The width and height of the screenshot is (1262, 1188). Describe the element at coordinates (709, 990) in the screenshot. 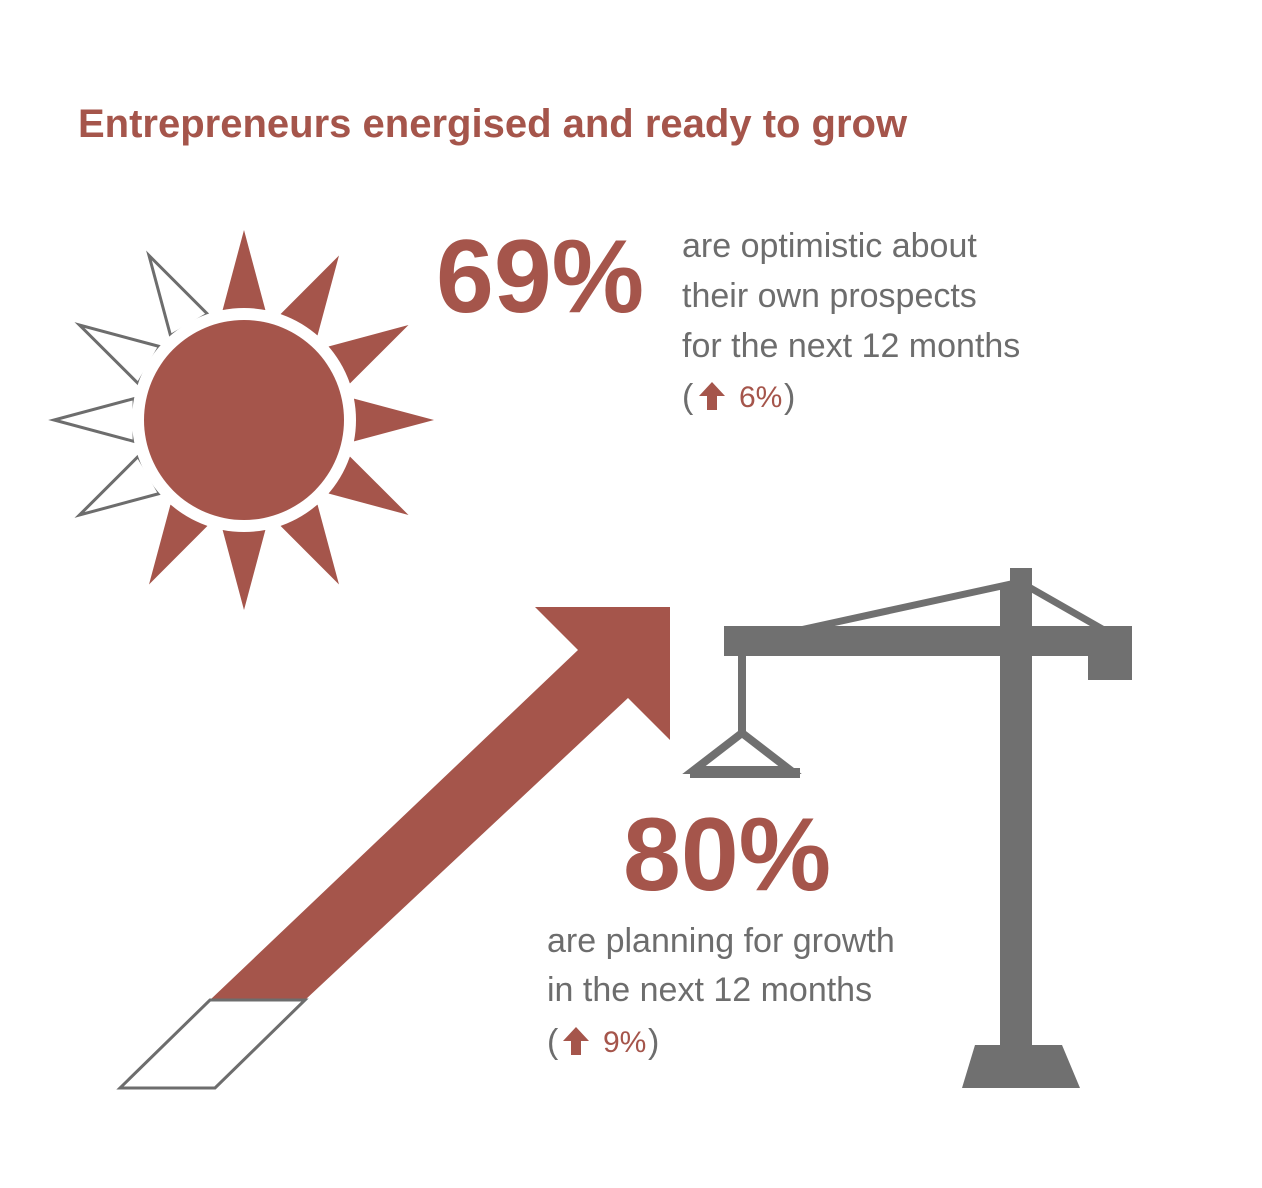

I see `stat-line: in the next 12 months` at that location.